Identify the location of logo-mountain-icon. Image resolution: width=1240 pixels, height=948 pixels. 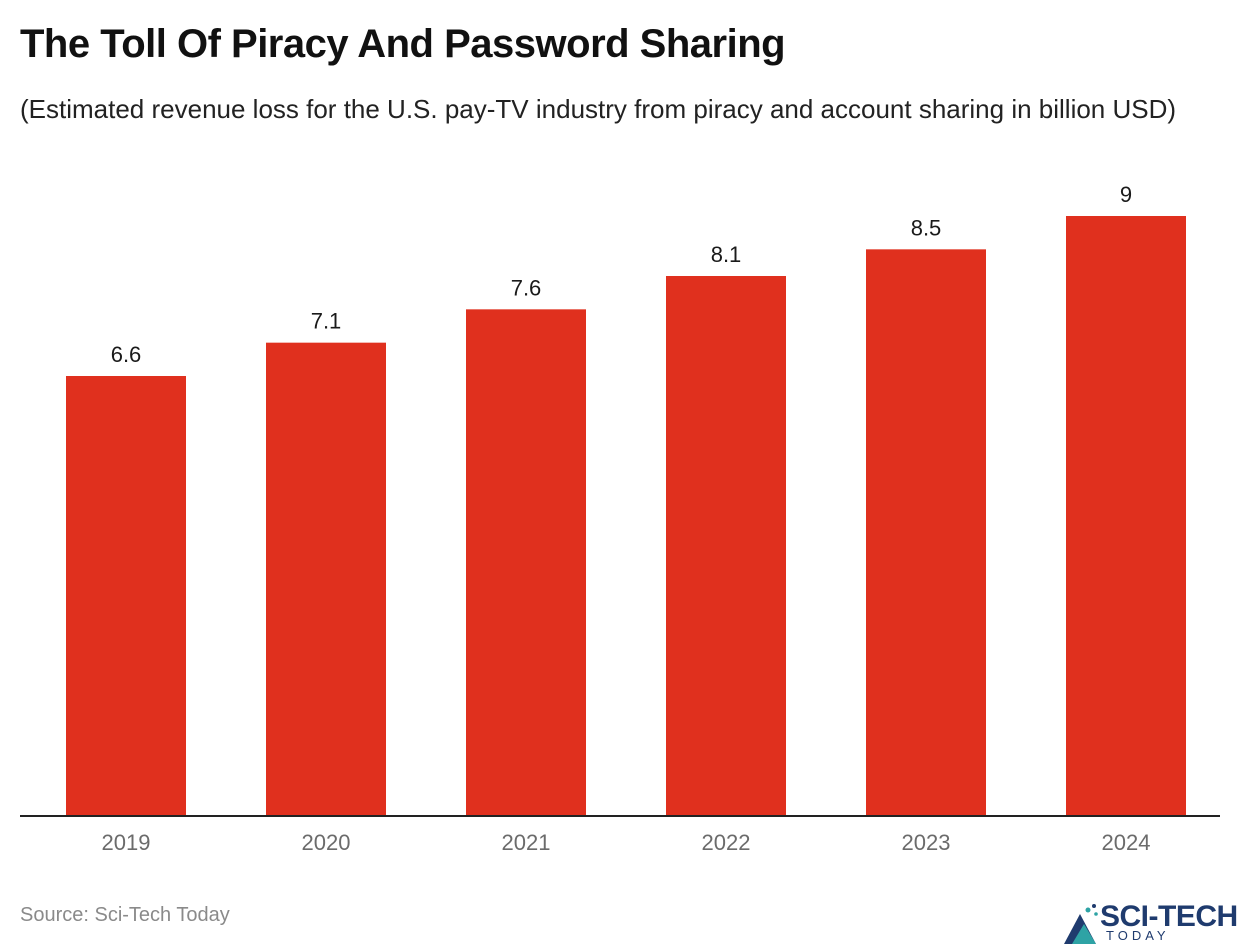
(1081, 924).